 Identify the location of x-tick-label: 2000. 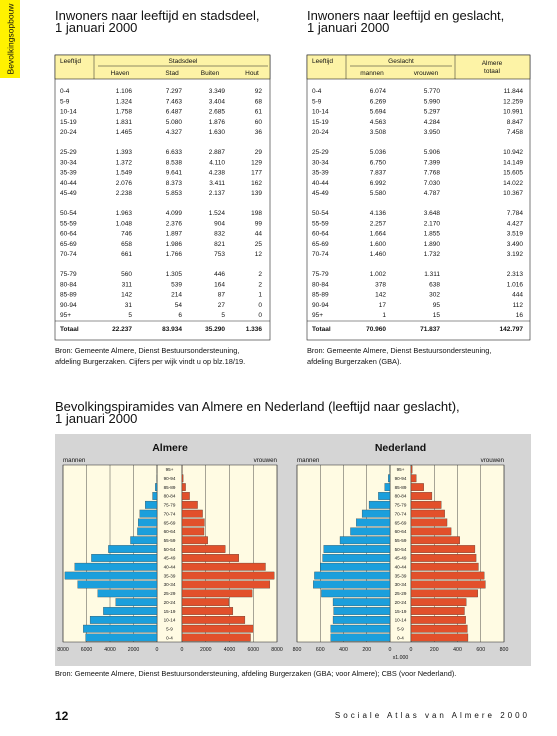
(134, 650).